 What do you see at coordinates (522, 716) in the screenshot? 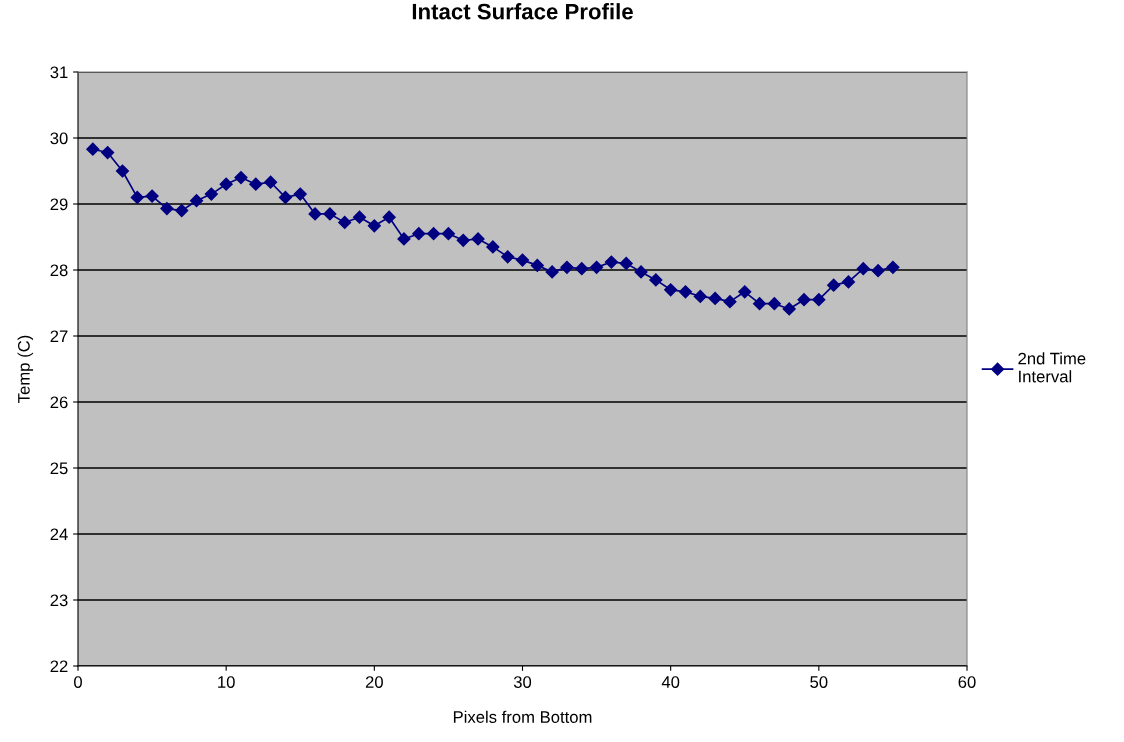
I see `x-axis-title: Pixels from Bottom` at bounding box center [522, 716].